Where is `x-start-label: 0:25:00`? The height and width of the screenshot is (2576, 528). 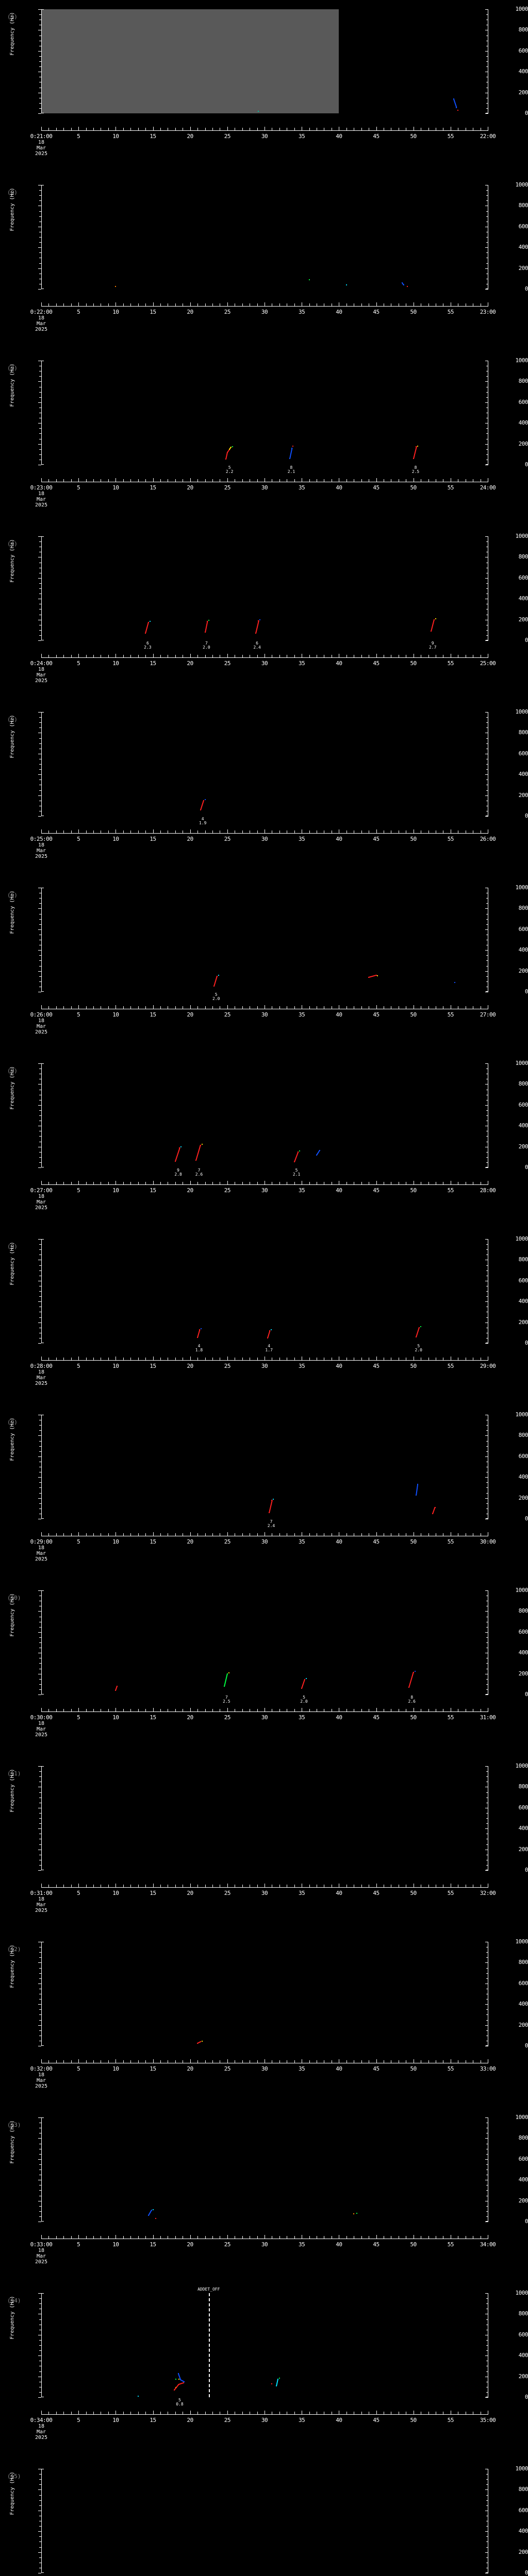 x-start-label: 0:25:00 is located at coordinates (41, 839).